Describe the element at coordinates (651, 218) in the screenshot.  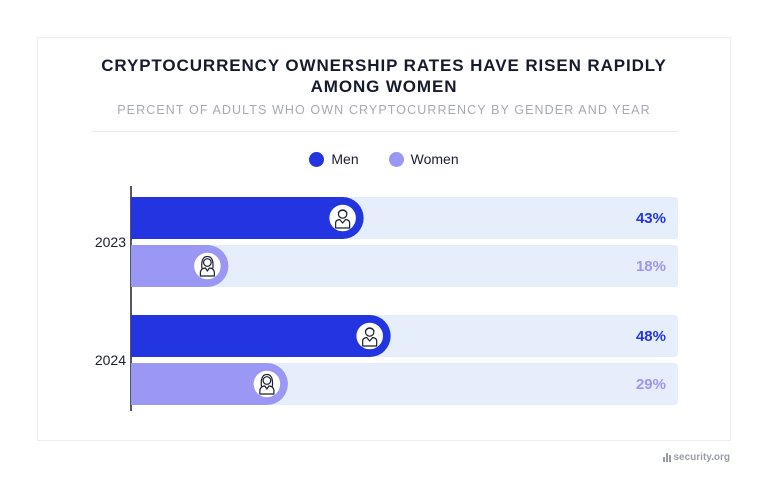
I see `value-label-men-2023: 43%` at that location.